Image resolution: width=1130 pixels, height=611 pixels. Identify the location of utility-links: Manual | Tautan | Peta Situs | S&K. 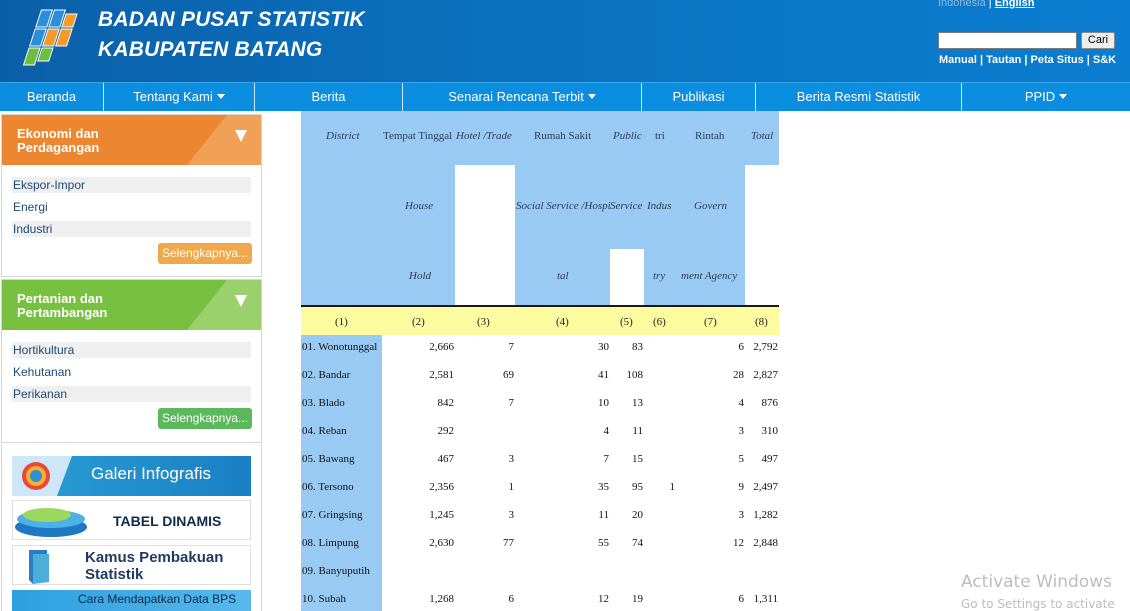
(1028, 60).